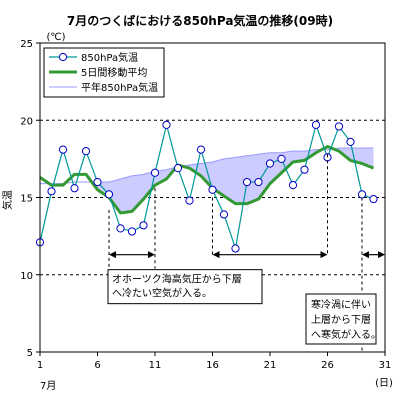  What do you see at coordinates (151, 255) in the screenshot?
I see `anno1-arrow-head-right` at bounding box center [151, 255].